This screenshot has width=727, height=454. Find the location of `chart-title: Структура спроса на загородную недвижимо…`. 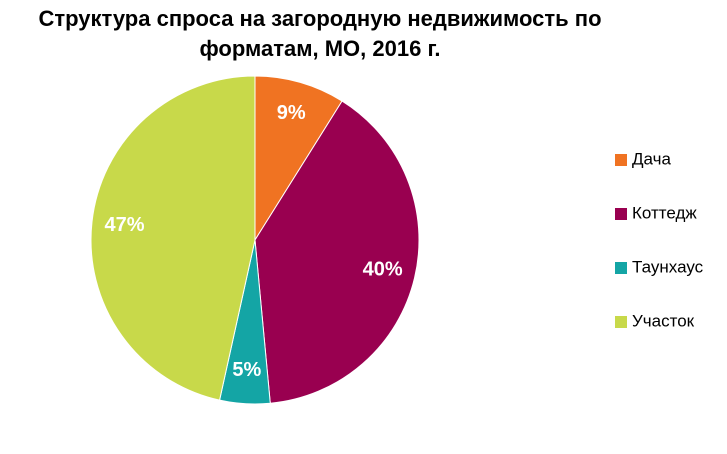

chart-title: Структура спроса на загородную недвижимо… is located at coordinates (320, 33).